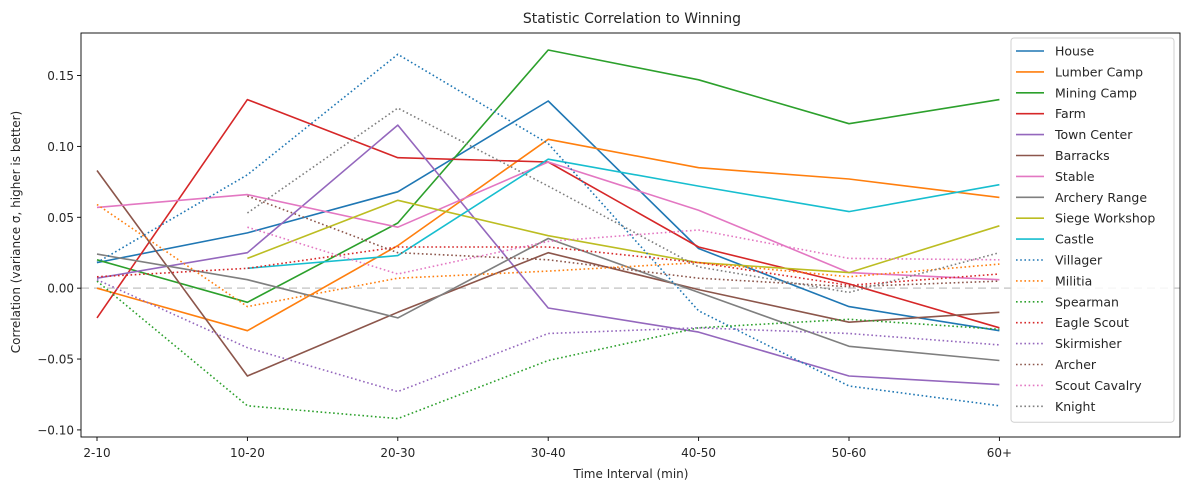  I want to click on x-tick-label: 60+, so click(999, 453).